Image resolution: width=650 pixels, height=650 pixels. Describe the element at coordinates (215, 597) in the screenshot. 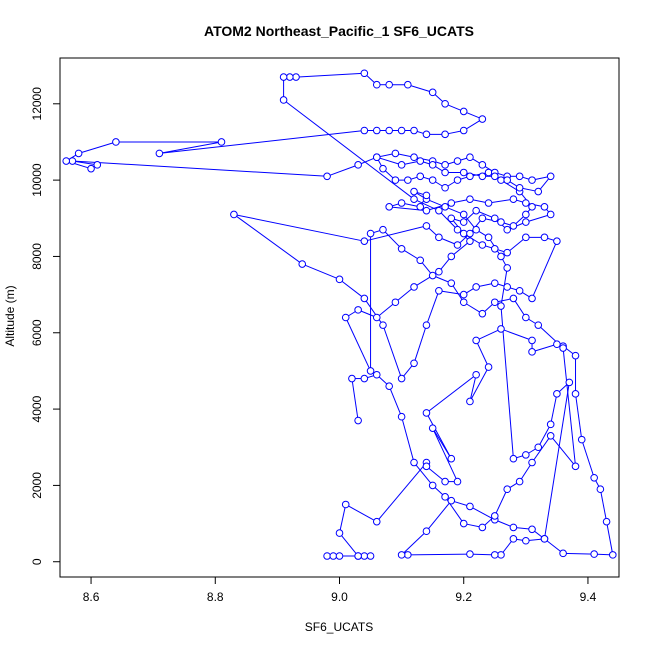

I see `x-tick-label: 8.8` at that location.